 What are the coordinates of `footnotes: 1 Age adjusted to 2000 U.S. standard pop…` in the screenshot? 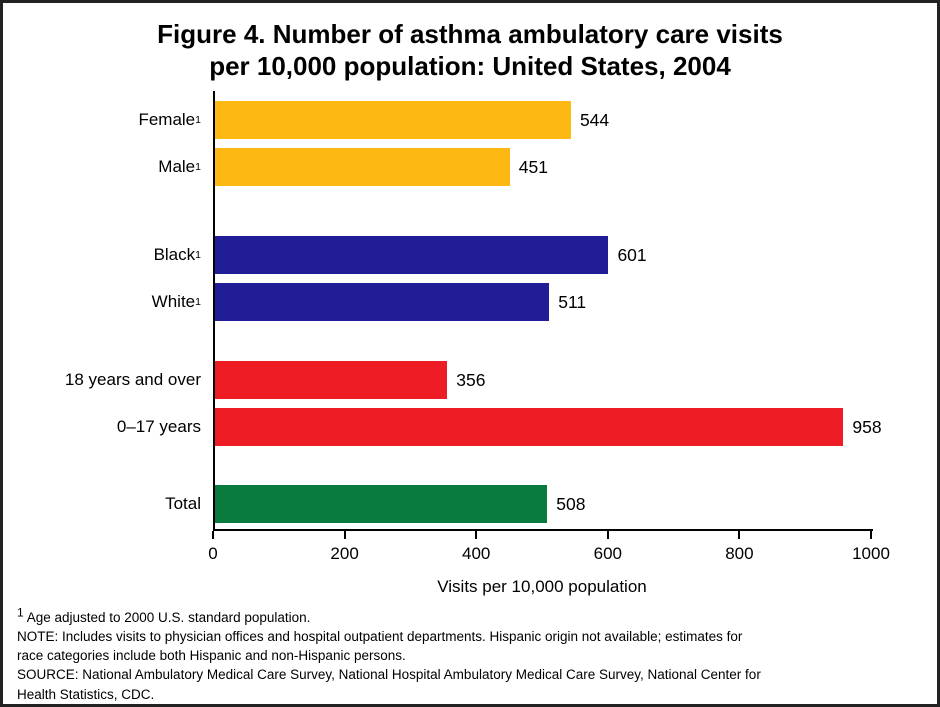 It's located at (472, 654).